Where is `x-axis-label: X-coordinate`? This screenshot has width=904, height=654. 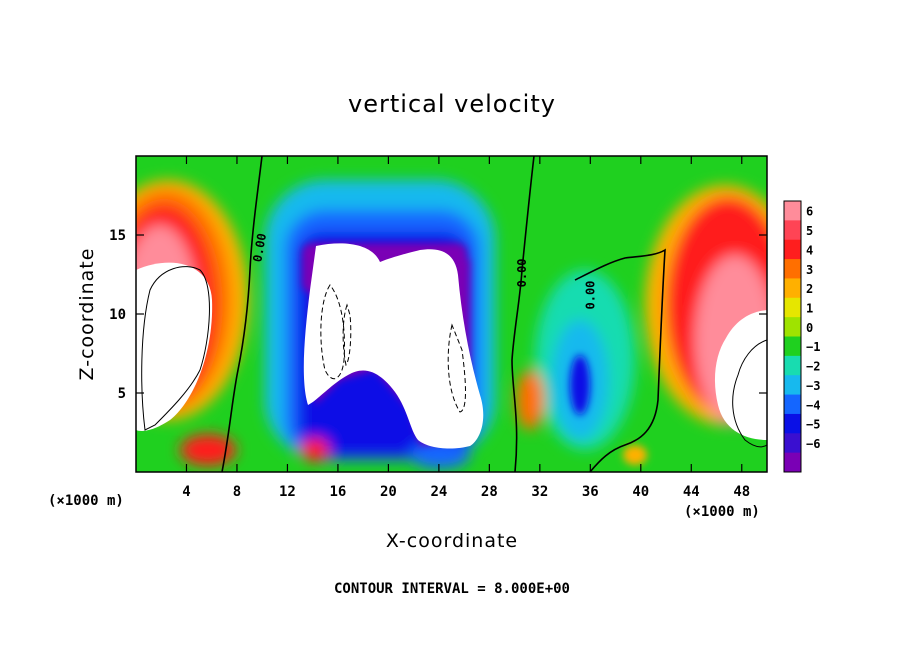 x-axis-label: X-coordinate is located at coordinates (452, 541).